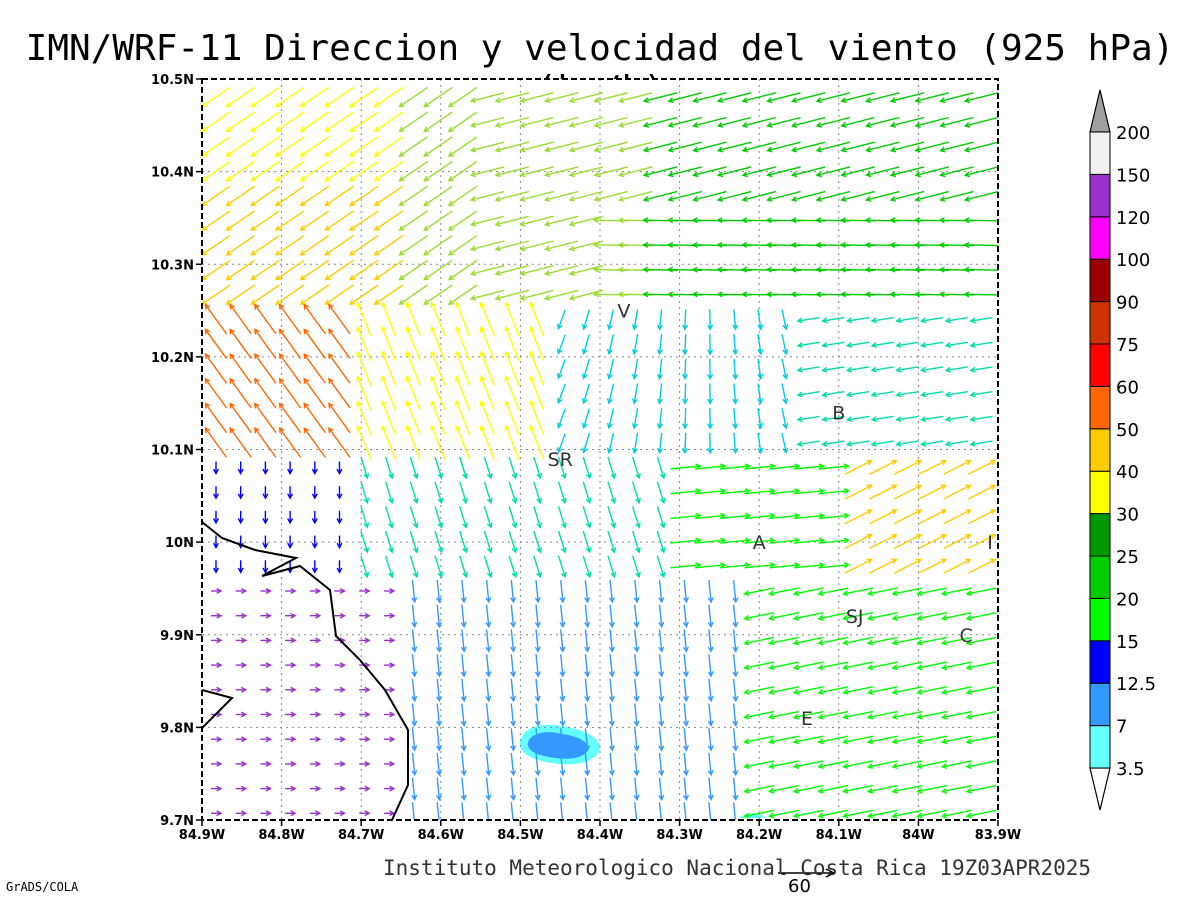 This screenshot has width=1200, height=900. What do you see at coordinates (966, 636) in the screenshot?
I see `city-label: C` at bounding box center [966, 636].